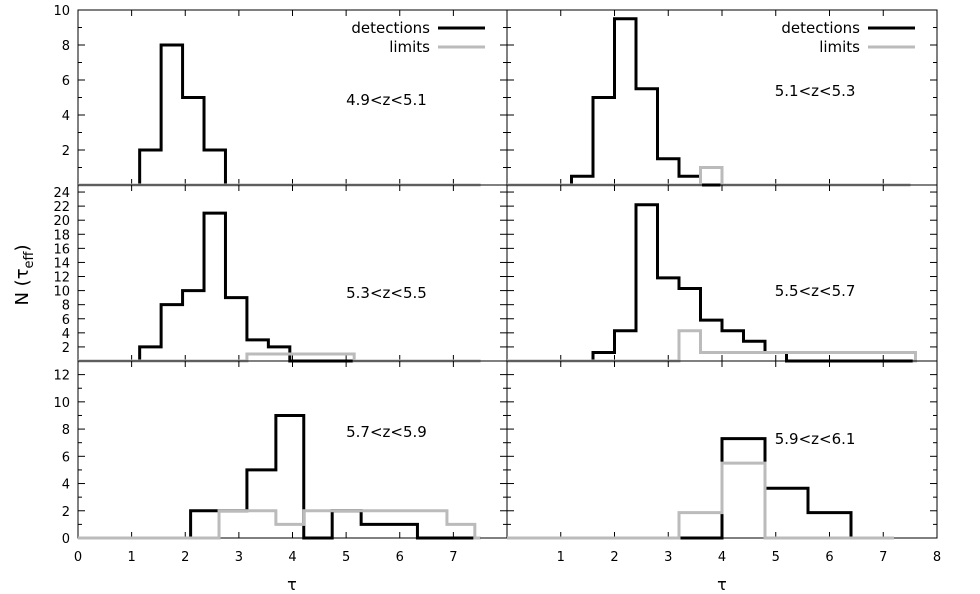 The width and height of the screenshot is (980, 594). Describe the element at coordinates (66, 539) in the screenshot. I see `y-tick-label: 0` at that location.